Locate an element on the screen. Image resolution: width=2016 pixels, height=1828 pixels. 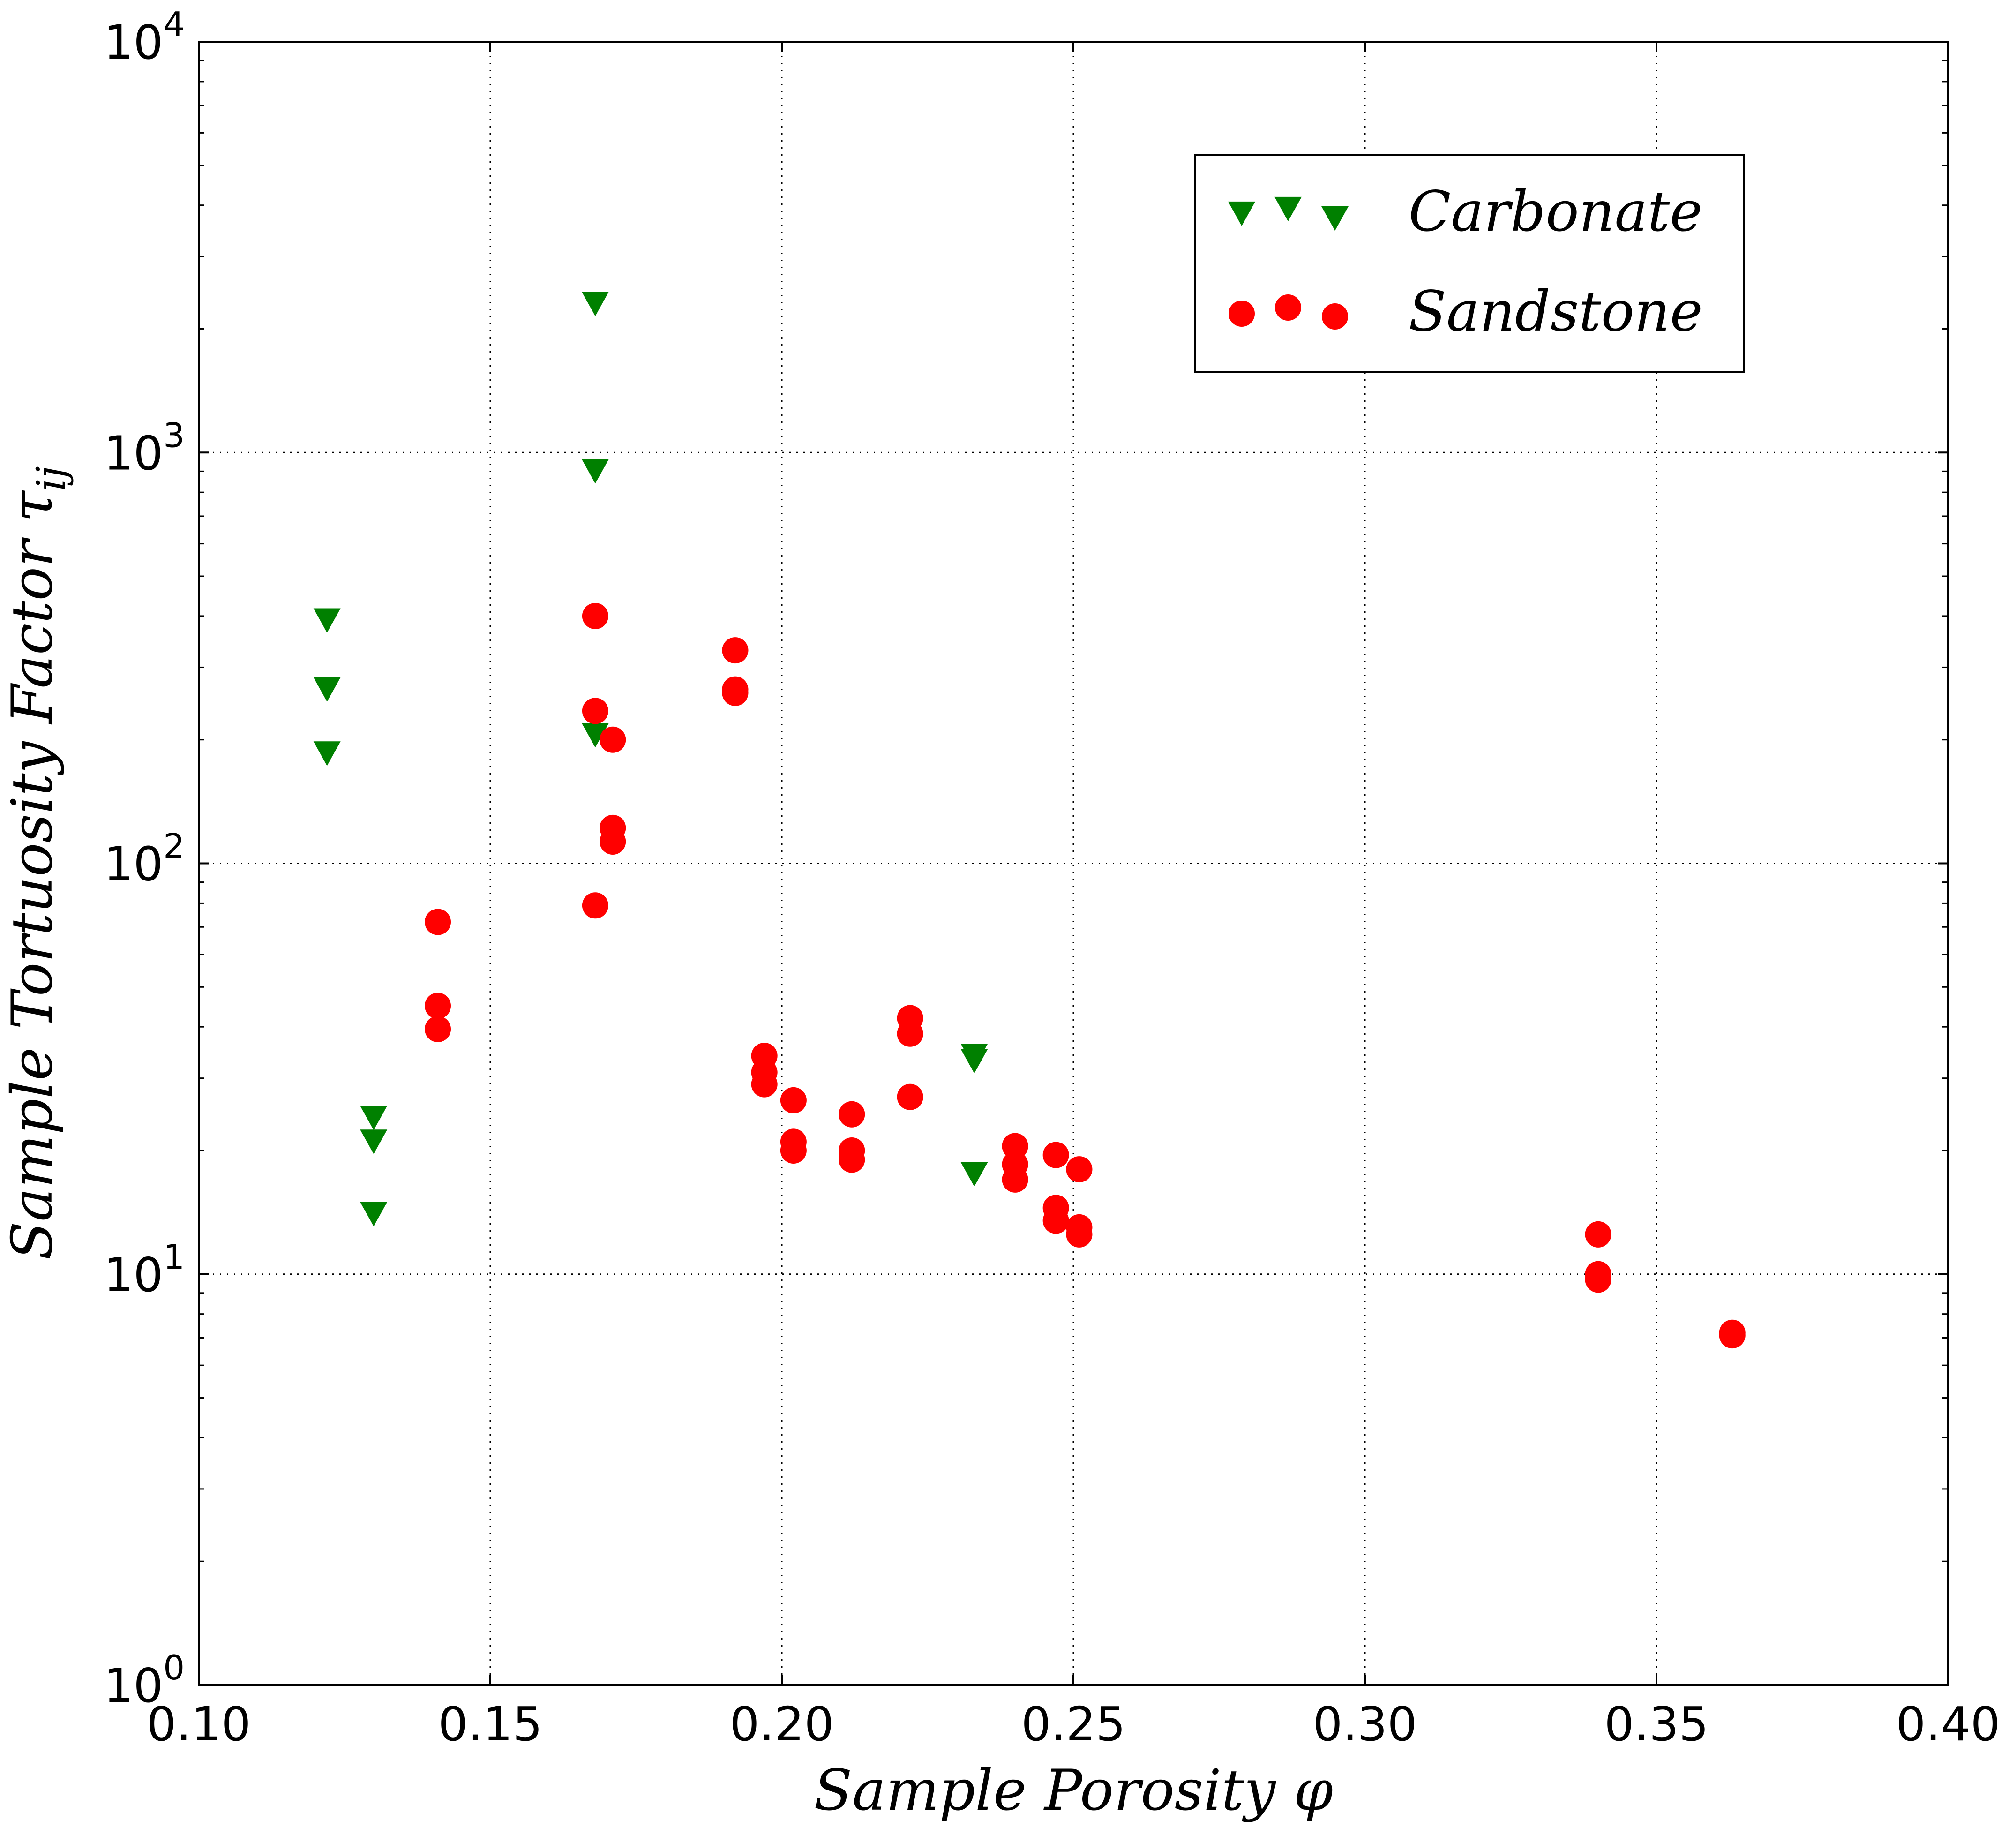
y-tick-label-exponent: 2 is located at coordinates (174, 847).